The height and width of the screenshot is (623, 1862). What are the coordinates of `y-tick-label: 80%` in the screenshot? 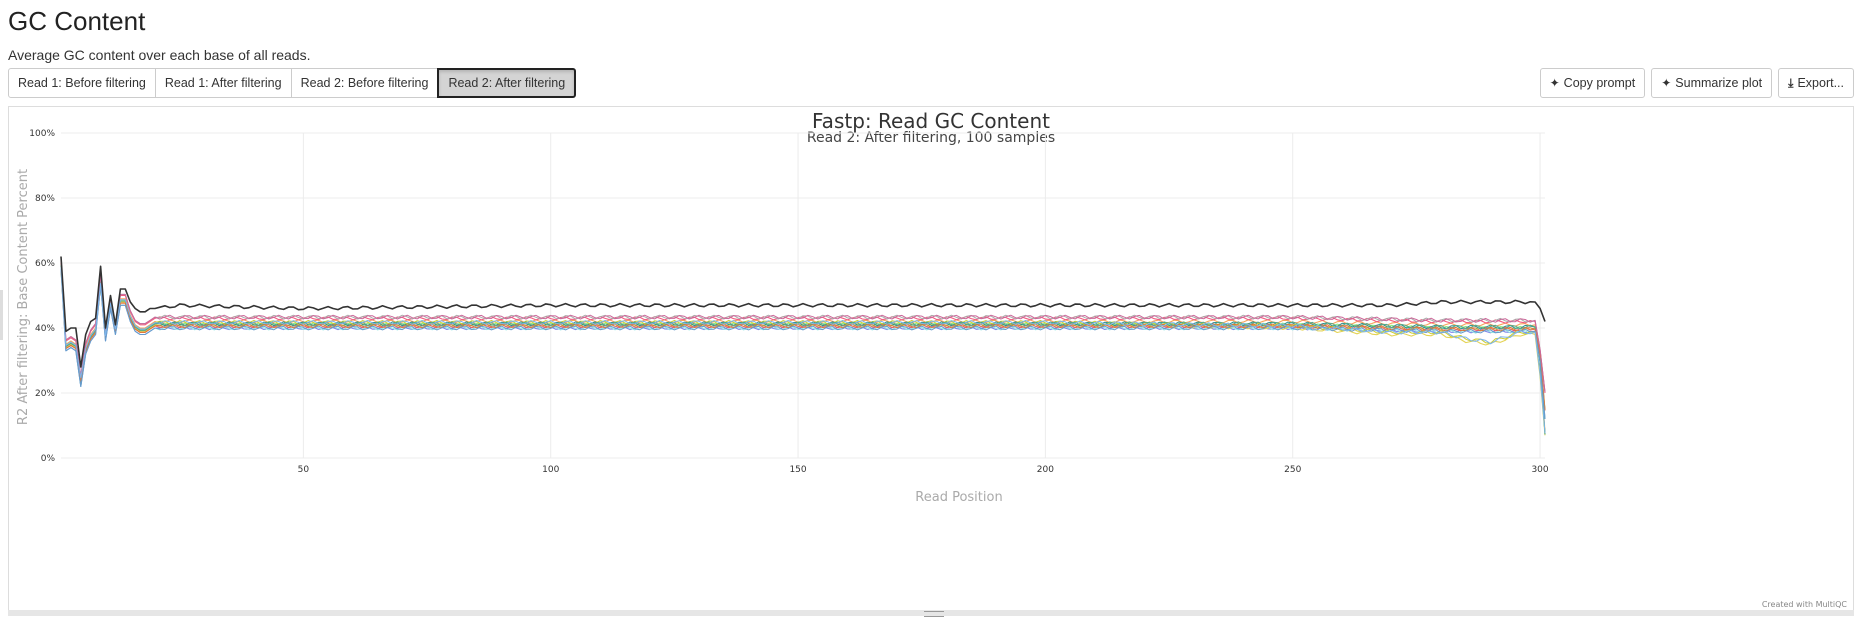 It's located at (45, 199).